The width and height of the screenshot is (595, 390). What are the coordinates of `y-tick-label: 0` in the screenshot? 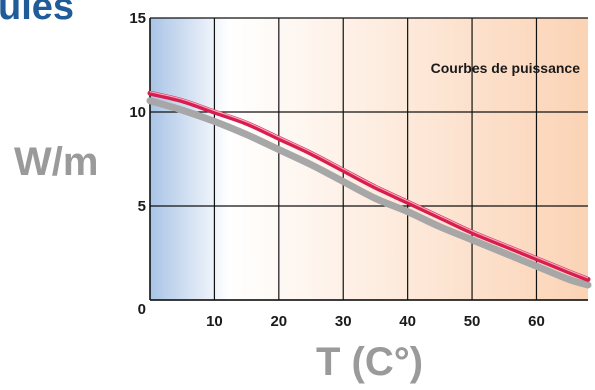 It's located at (142, 309).